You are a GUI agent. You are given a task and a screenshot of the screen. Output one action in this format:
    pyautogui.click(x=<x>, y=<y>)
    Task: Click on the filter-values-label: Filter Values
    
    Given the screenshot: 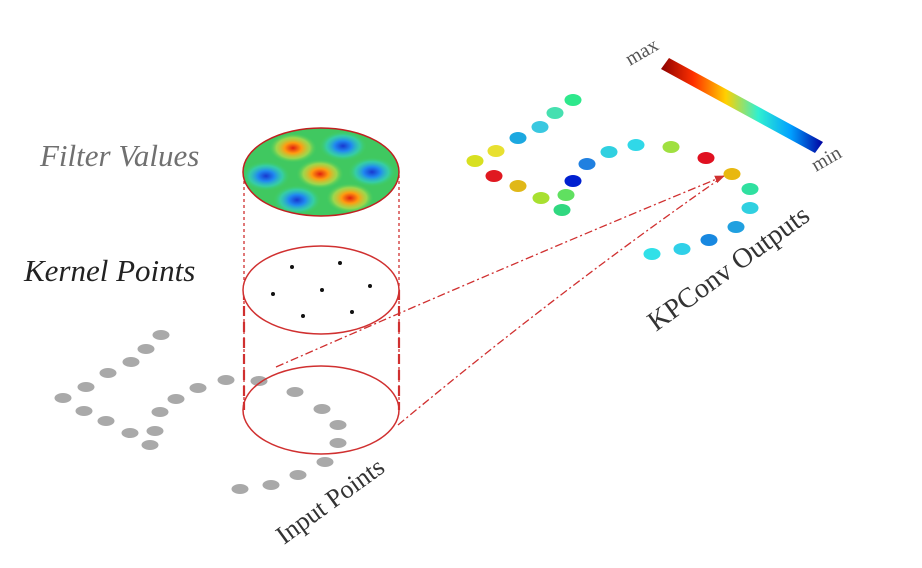 What is the action you would take?
    pyautogui.click(x=119, y=155)
    